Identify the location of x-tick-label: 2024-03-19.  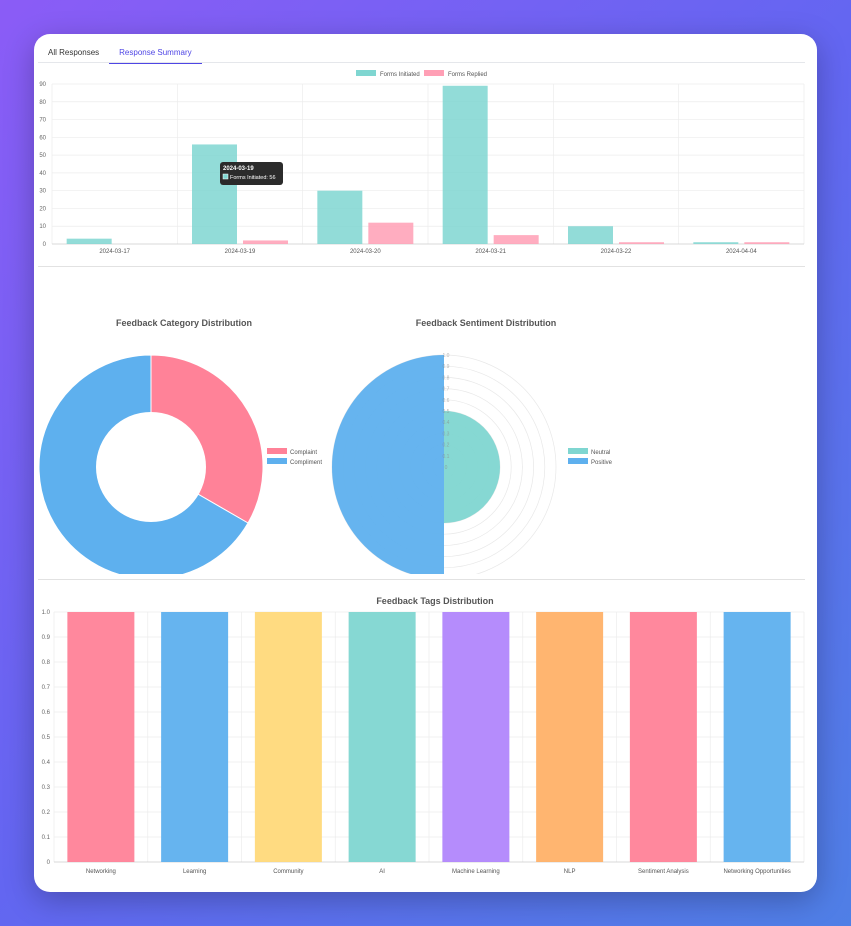
(240, 252).